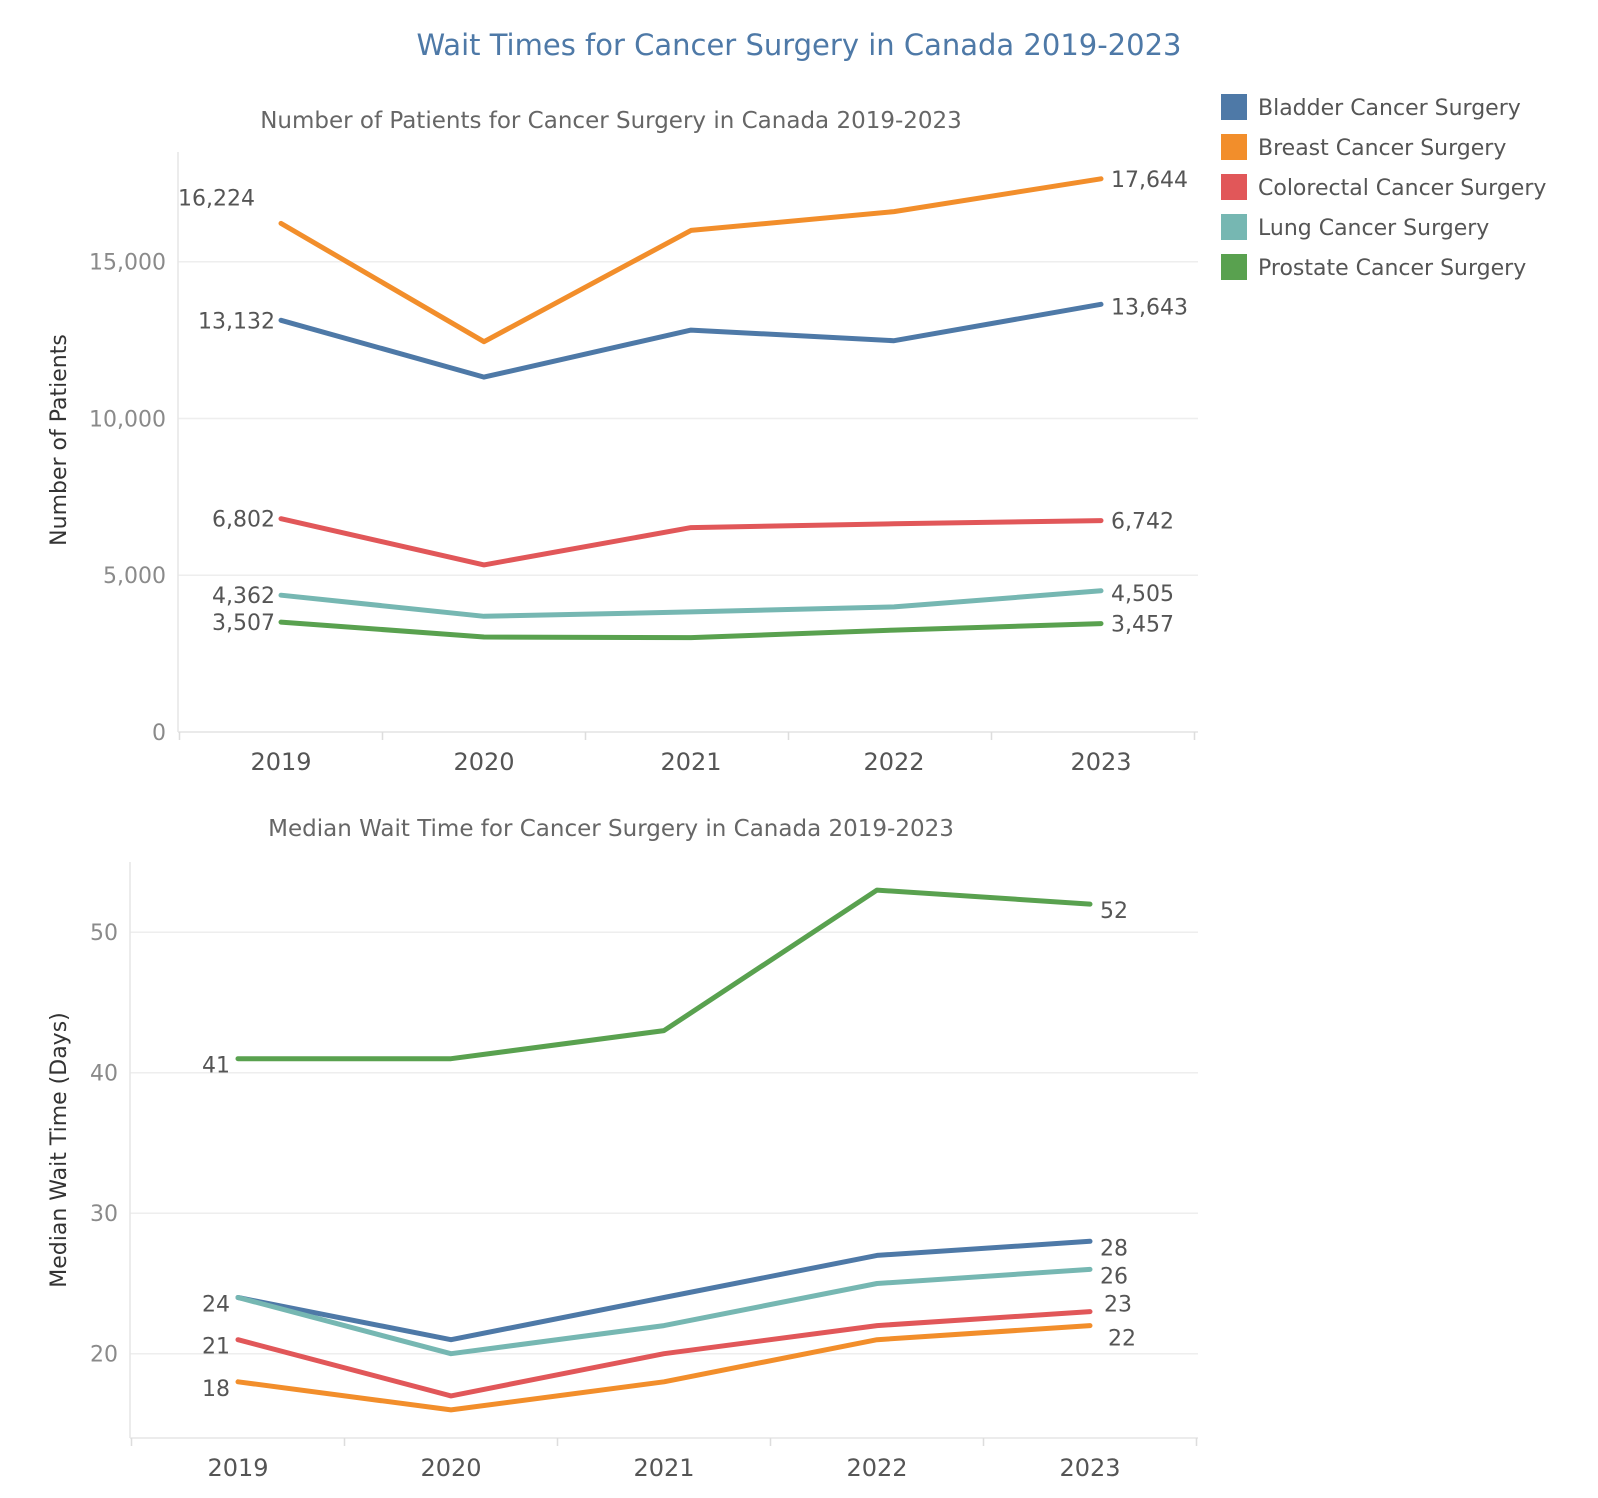 The height and width of the screenshot is (1498, 1598). What do you see at coordinates (127, 419) in the screenshot?
I see `y-tick-label: 10,000` at bounding box center [127, 419].